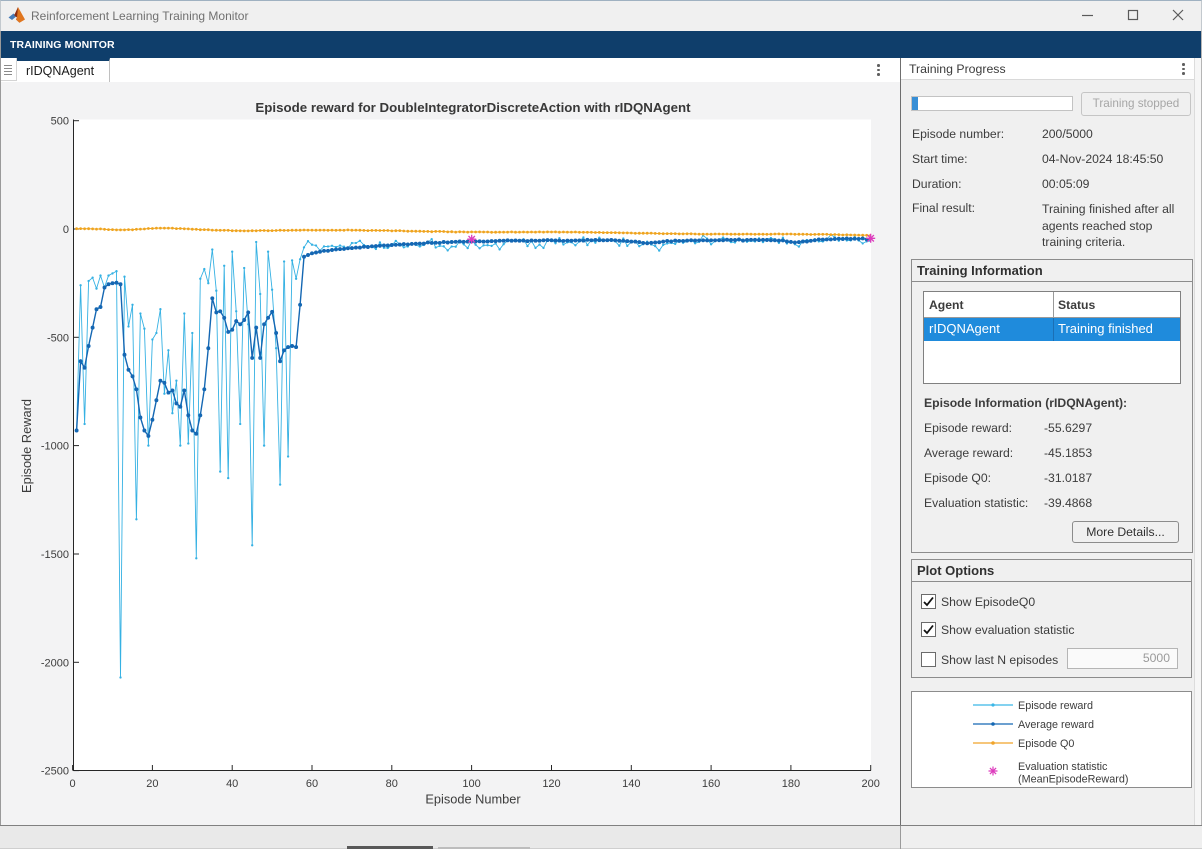 The image size is (1202, 849). I want to click on svg-text: Episode Q0, so click(1046, 744).